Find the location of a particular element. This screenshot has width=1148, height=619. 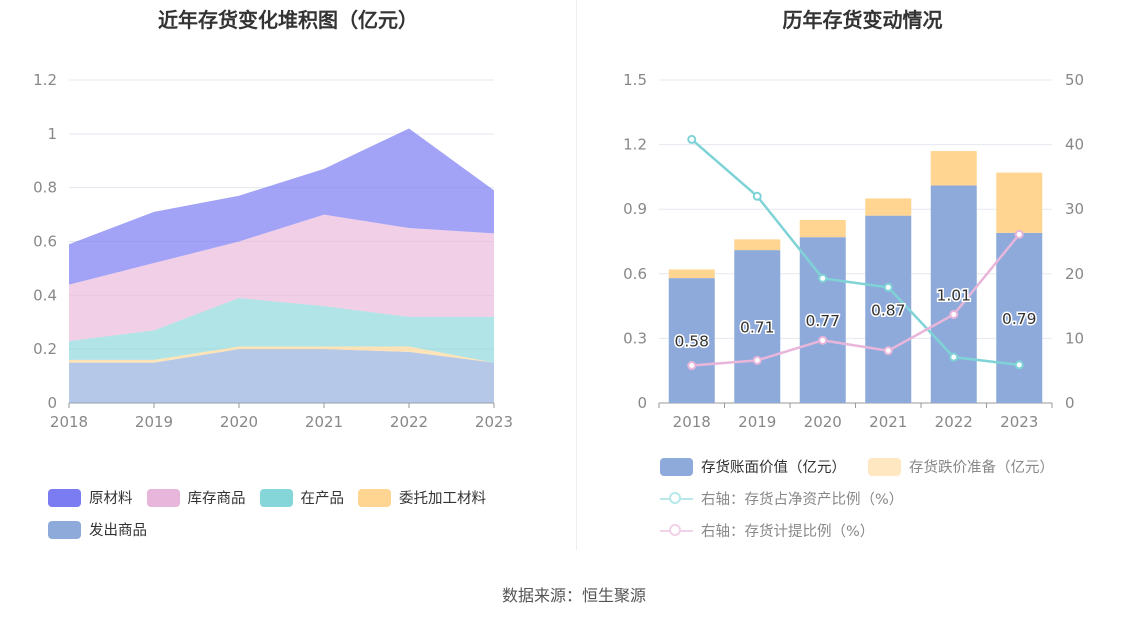

legend-swatch-book-value is located at coordinates (676, 466).